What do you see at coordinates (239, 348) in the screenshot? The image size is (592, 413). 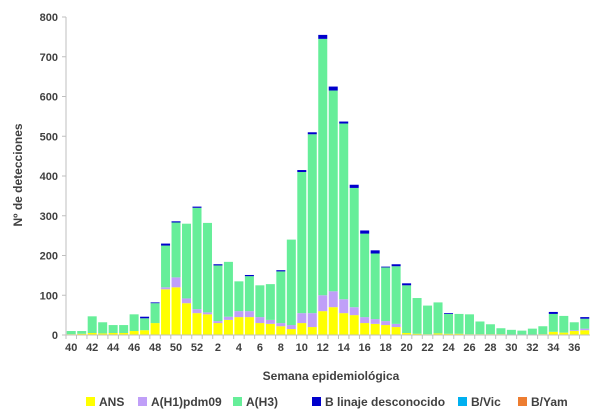 I see `x-tick-label: 4` at bounding box center [239, 348].